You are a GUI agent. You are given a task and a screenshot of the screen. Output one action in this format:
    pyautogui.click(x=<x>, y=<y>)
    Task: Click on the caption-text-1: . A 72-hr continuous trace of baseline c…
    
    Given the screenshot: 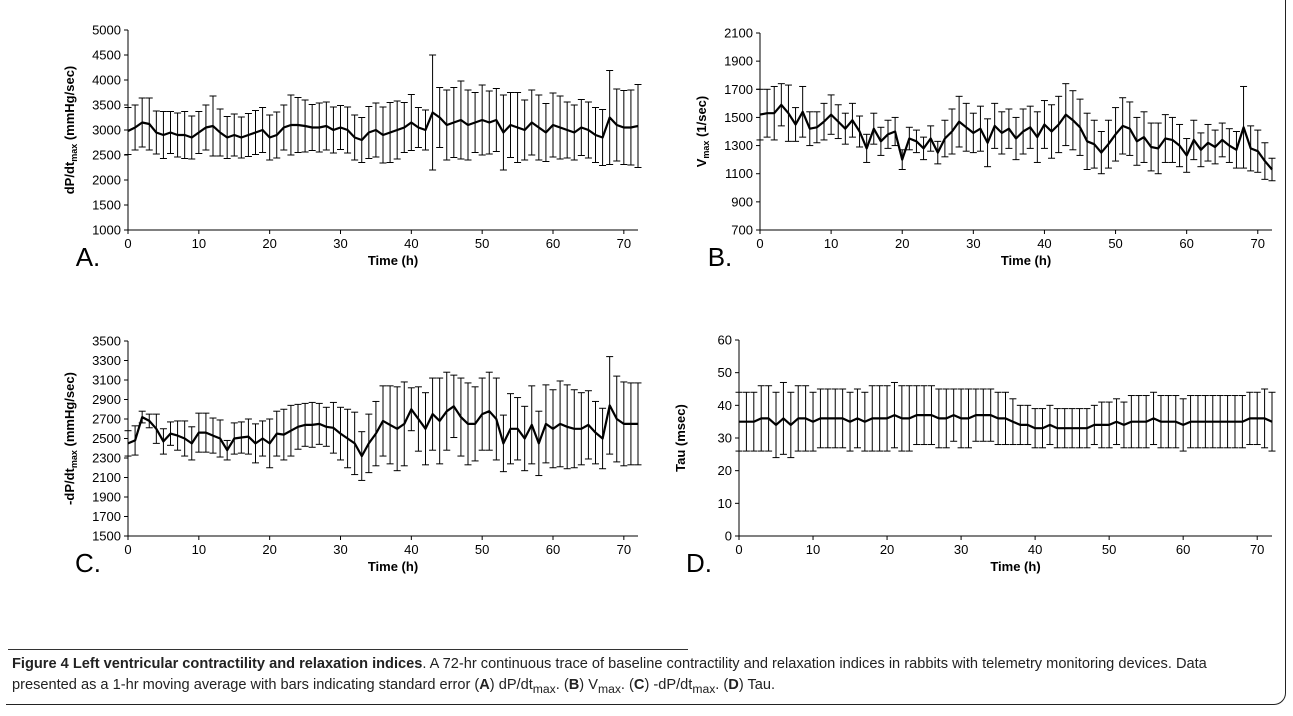 What is the action you would take?
    pyautogui.click(x=609, y=674)
    